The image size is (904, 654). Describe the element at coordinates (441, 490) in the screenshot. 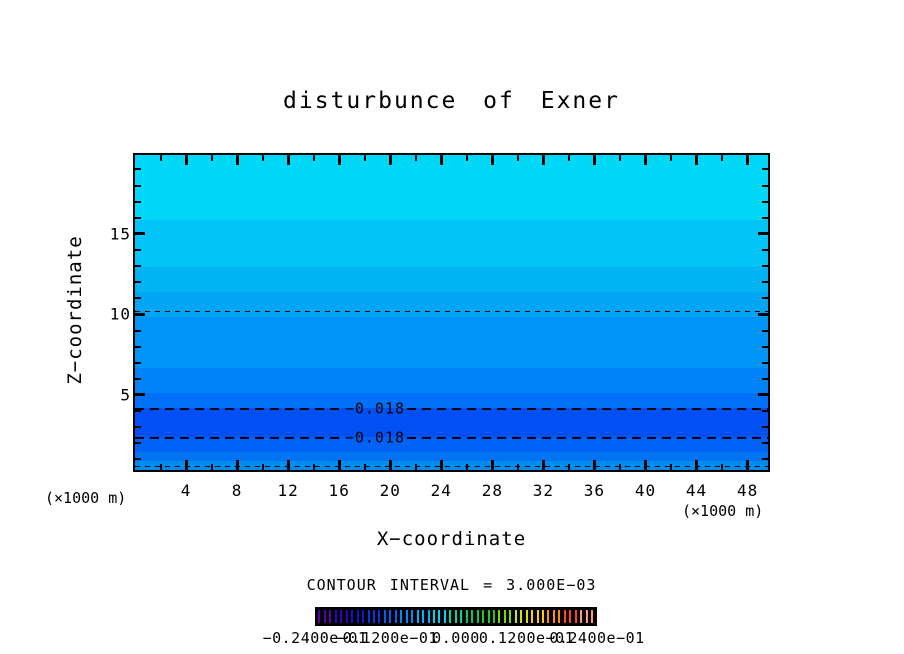

I see `x-tick-label: 24` at that location.